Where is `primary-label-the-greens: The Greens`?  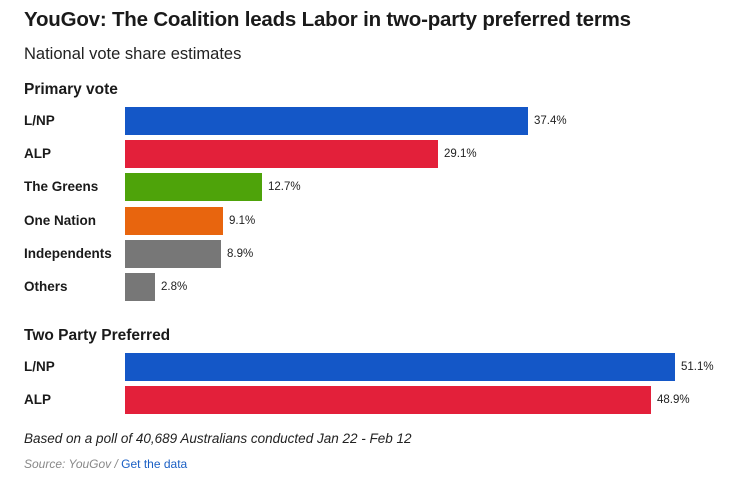 primary-label-the-greens: The Greens is located at coordinates (61, 187).